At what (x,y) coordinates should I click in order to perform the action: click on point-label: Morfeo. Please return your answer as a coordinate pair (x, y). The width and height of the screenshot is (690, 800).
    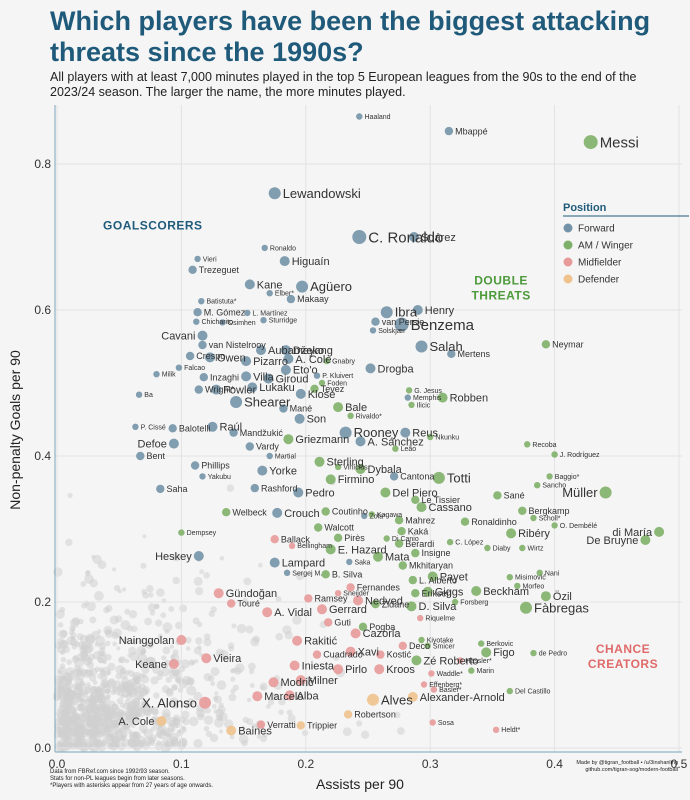
    Looking at the image, I should click on (534, 586).